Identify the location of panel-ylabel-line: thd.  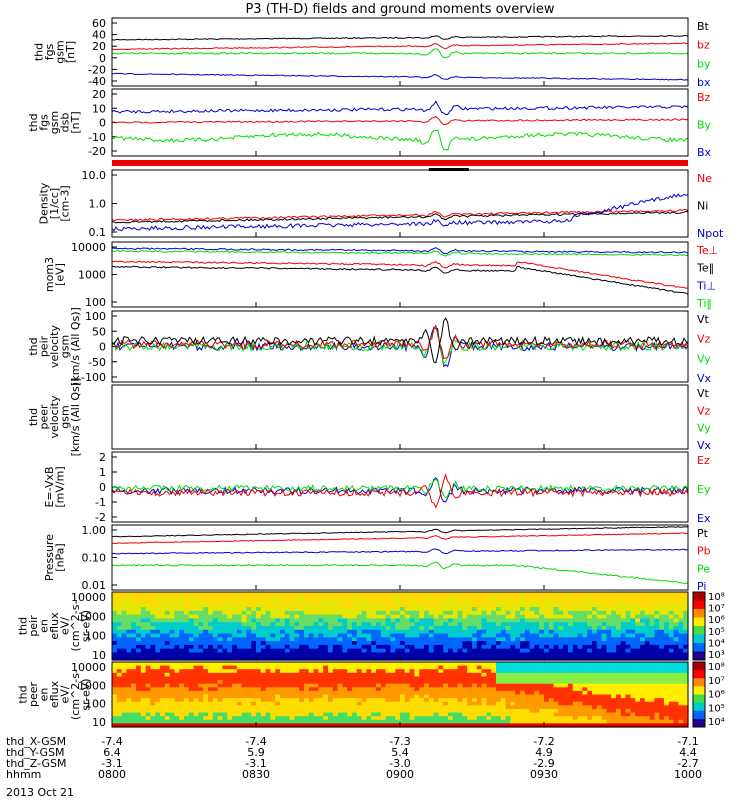
(33, 122).